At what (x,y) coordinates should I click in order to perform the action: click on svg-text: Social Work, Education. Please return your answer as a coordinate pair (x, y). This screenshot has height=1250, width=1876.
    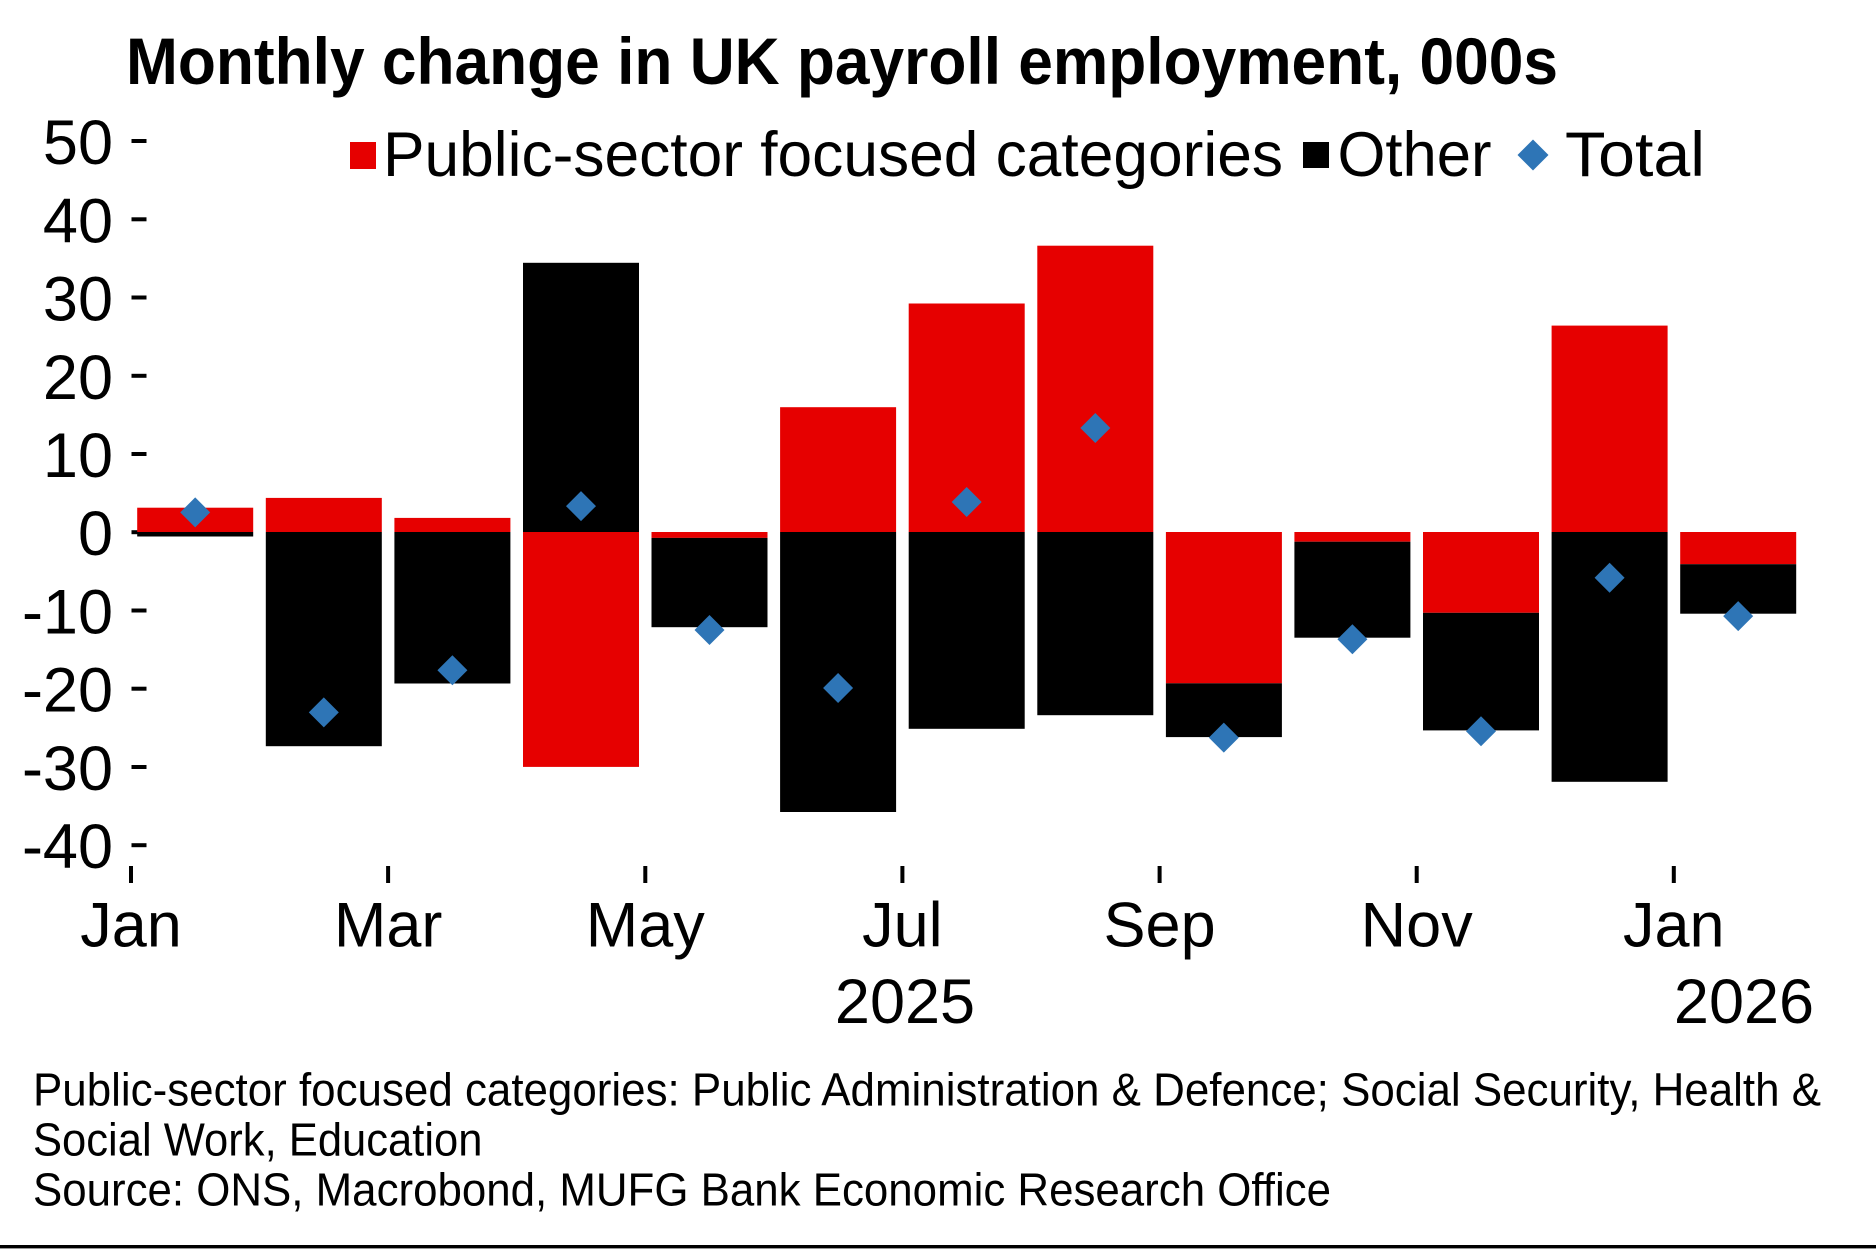
    Looking at the image, I should click on (258, 1140).